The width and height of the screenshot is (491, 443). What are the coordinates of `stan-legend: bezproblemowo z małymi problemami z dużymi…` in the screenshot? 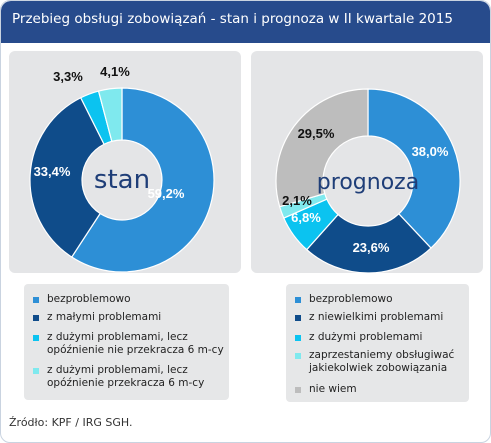 It's located at (126, 342).